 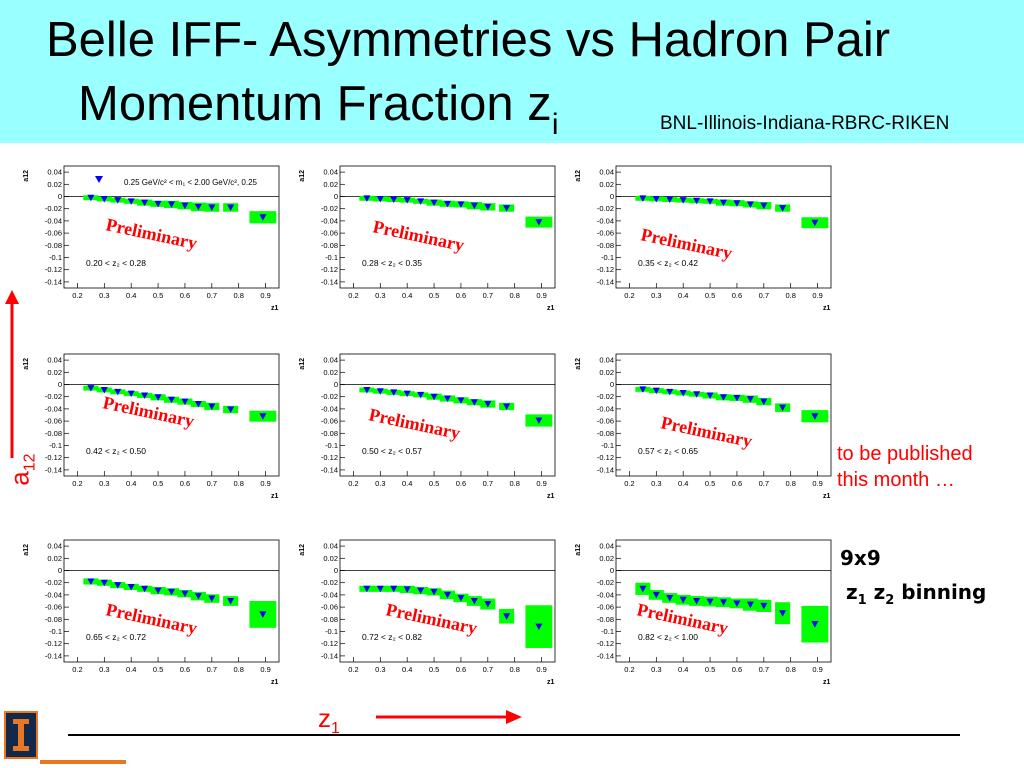 I want to click on y-tick-label: -0.12, so click(x=329, y=269).